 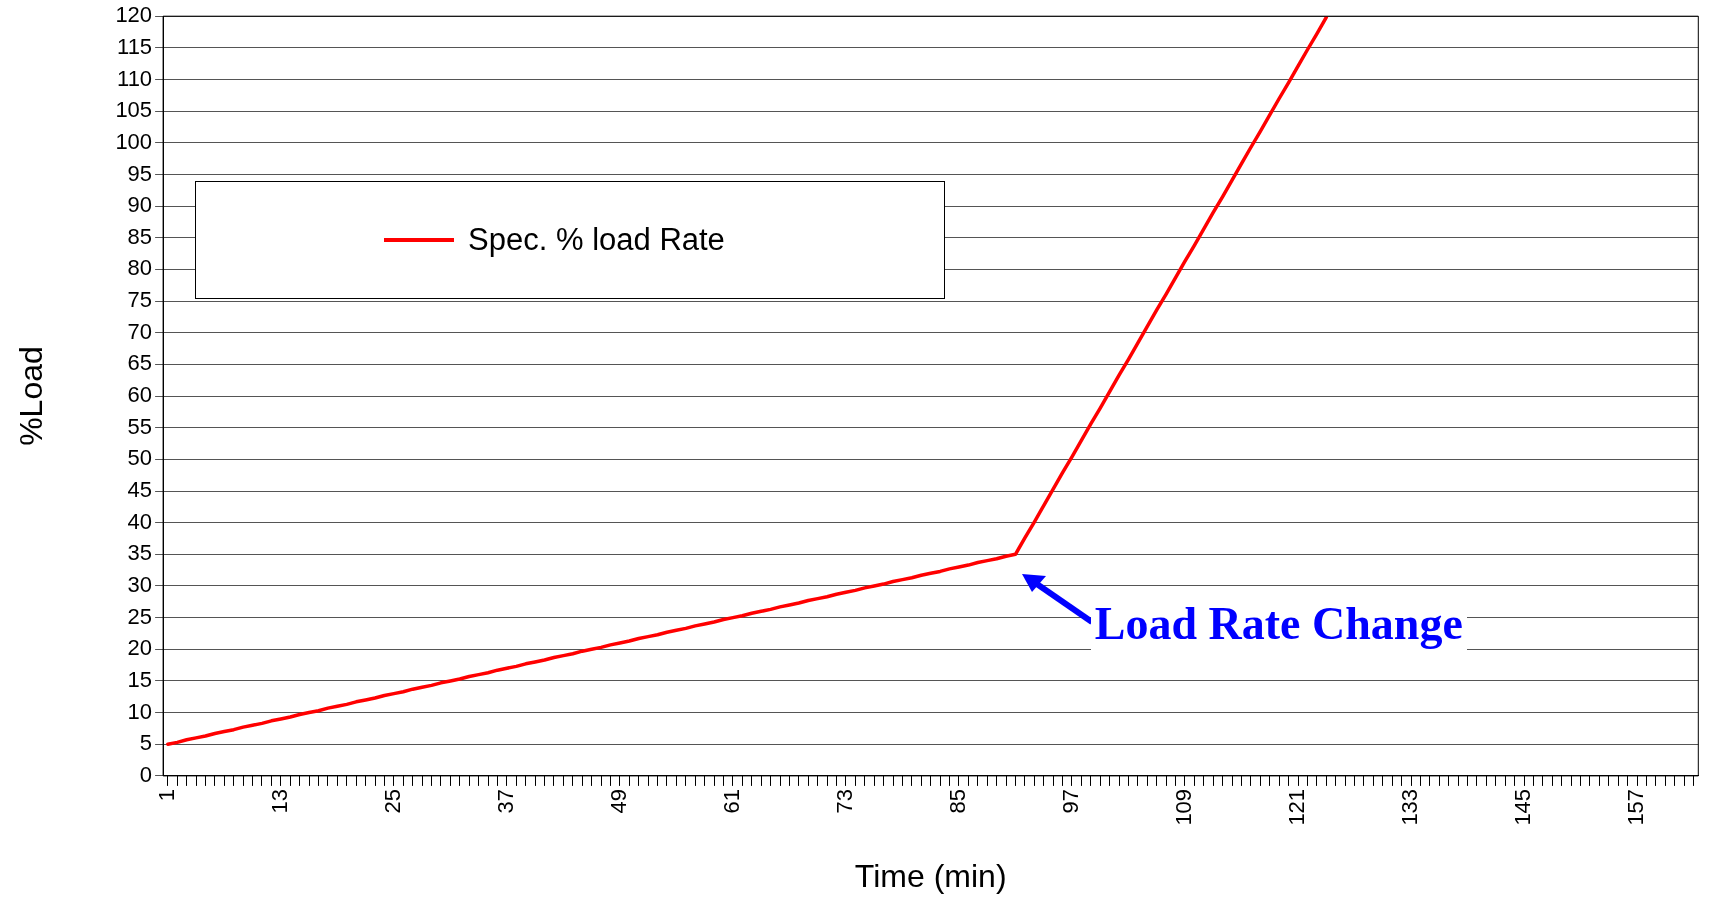 What do you see at coordinates (958, 801) in the screenshot?
I see `x-tick-label: 85` at bounding box center [958, 801].